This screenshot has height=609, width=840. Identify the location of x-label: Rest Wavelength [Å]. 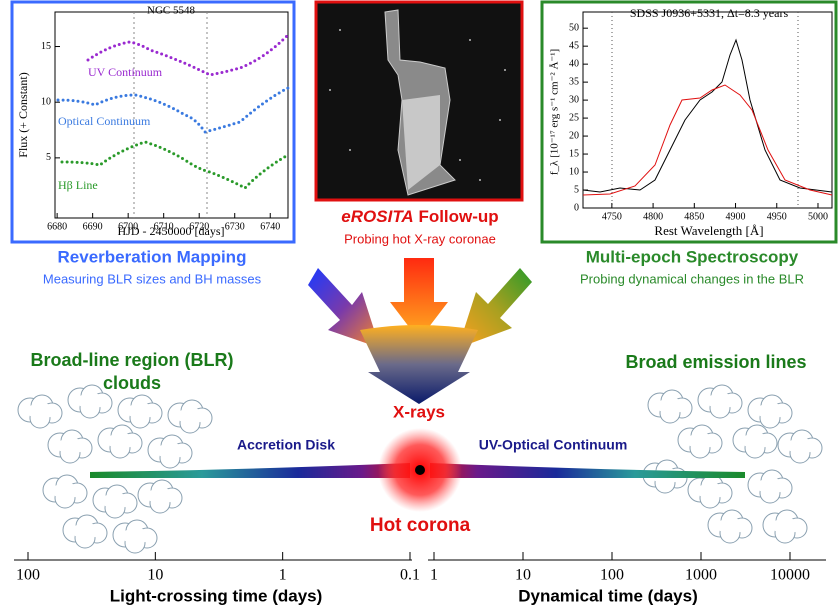
(708, 230).